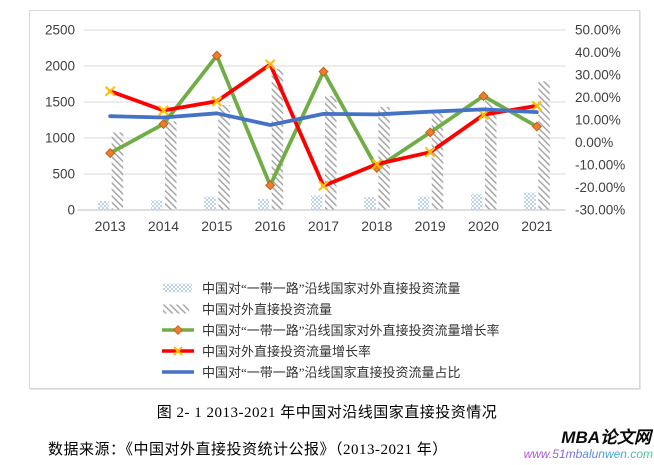 This screenshot has width=654, height=465. Describe the element at coordinates (60, 138) in the screenshot. I see `svg-text: 1000` at that location.